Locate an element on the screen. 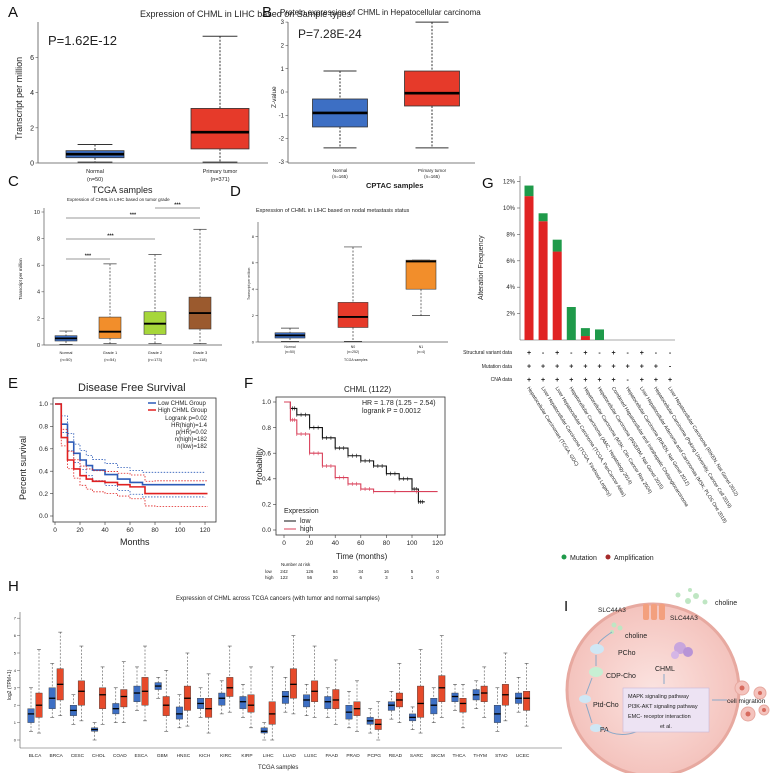 The width and height of the screenshot is (772, 773). x-tick-label: 120 is located at coordinates (437, 543).